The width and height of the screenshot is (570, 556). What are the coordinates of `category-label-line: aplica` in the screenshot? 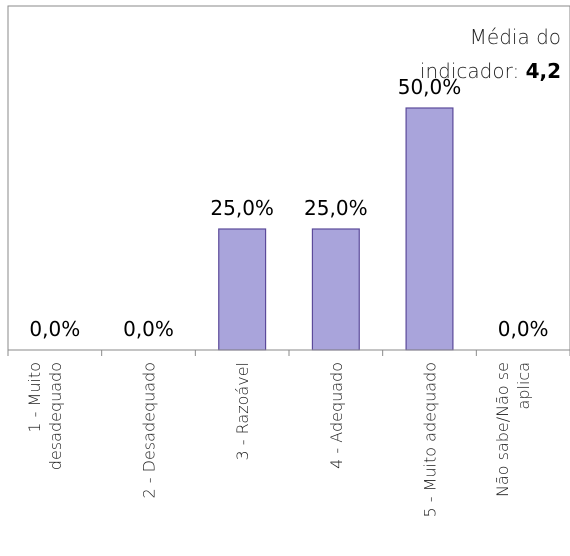 It's located at (523, 385).